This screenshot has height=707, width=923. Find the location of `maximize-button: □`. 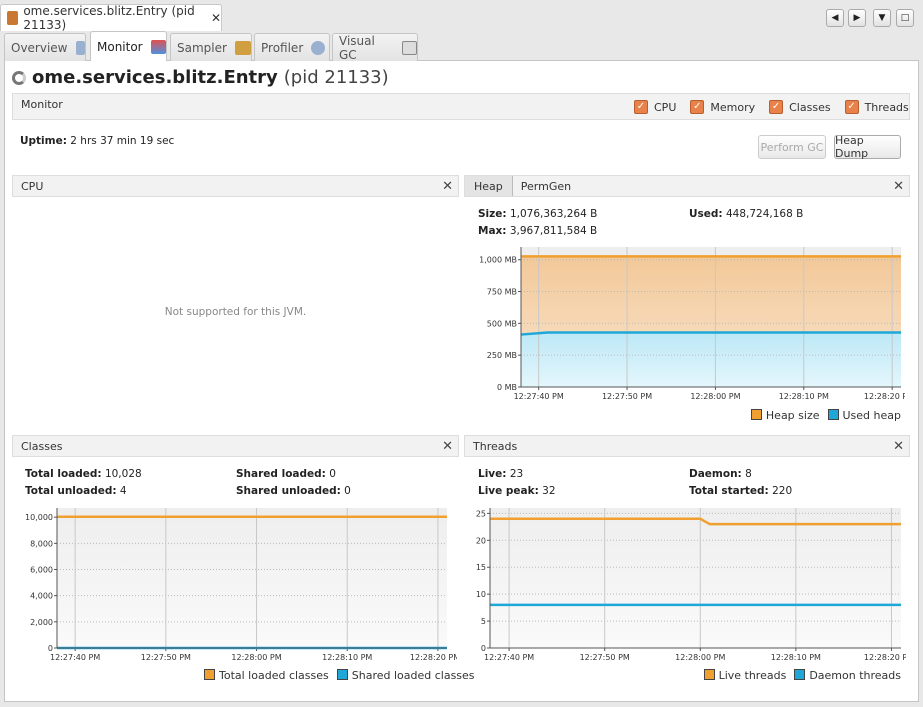

maximize-button: □ is located at coordinates (905, 18).